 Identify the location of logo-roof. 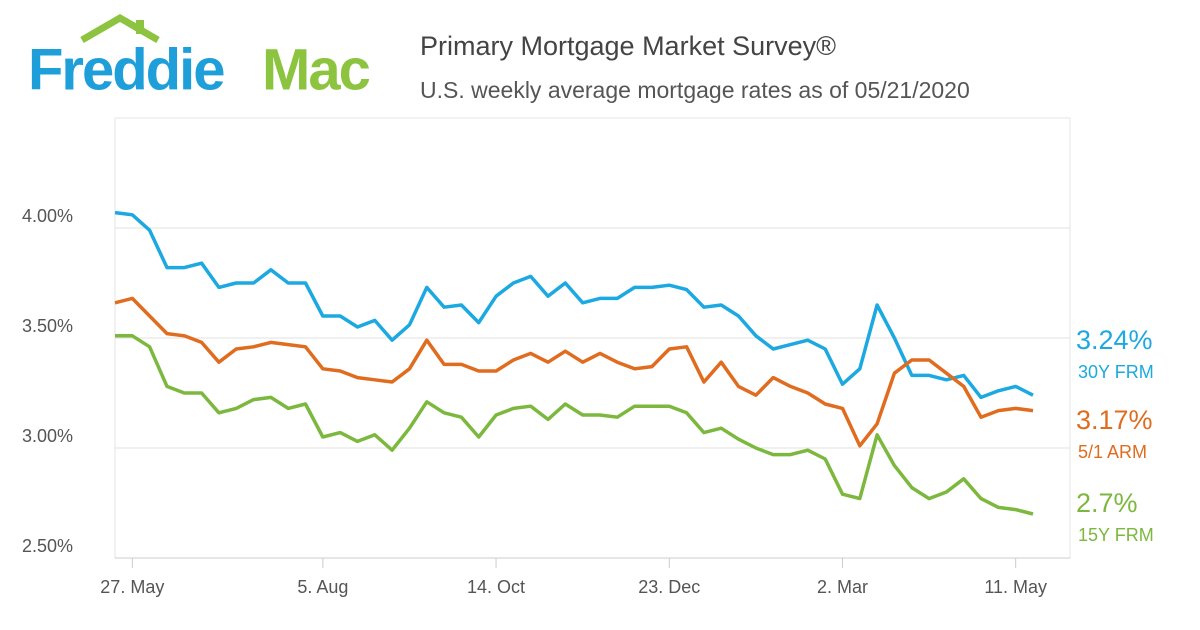
(120, 28).